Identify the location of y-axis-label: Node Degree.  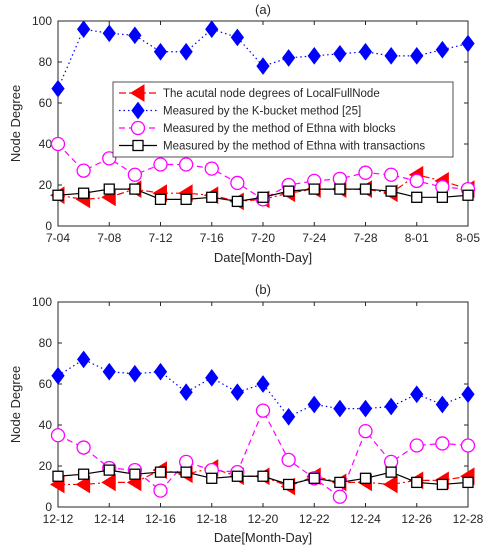
(15, 404).